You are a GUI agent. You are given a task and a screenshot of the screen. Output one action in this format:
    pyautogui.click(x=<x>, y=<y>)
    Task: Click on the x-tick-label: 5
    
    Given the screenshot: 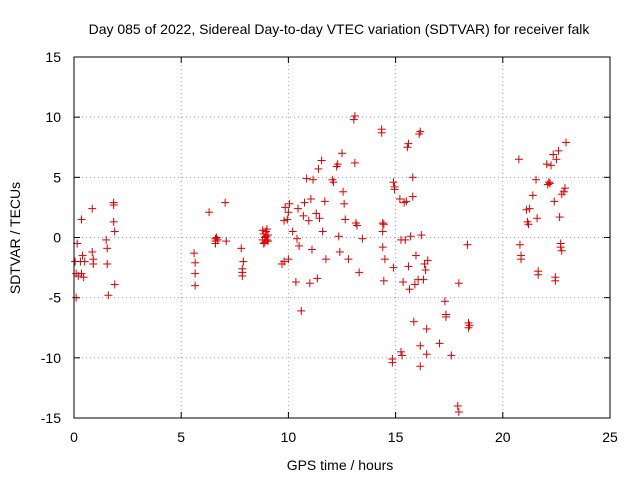 What is the action you would take?
    pyautogui.click(x=181, y=437)
    